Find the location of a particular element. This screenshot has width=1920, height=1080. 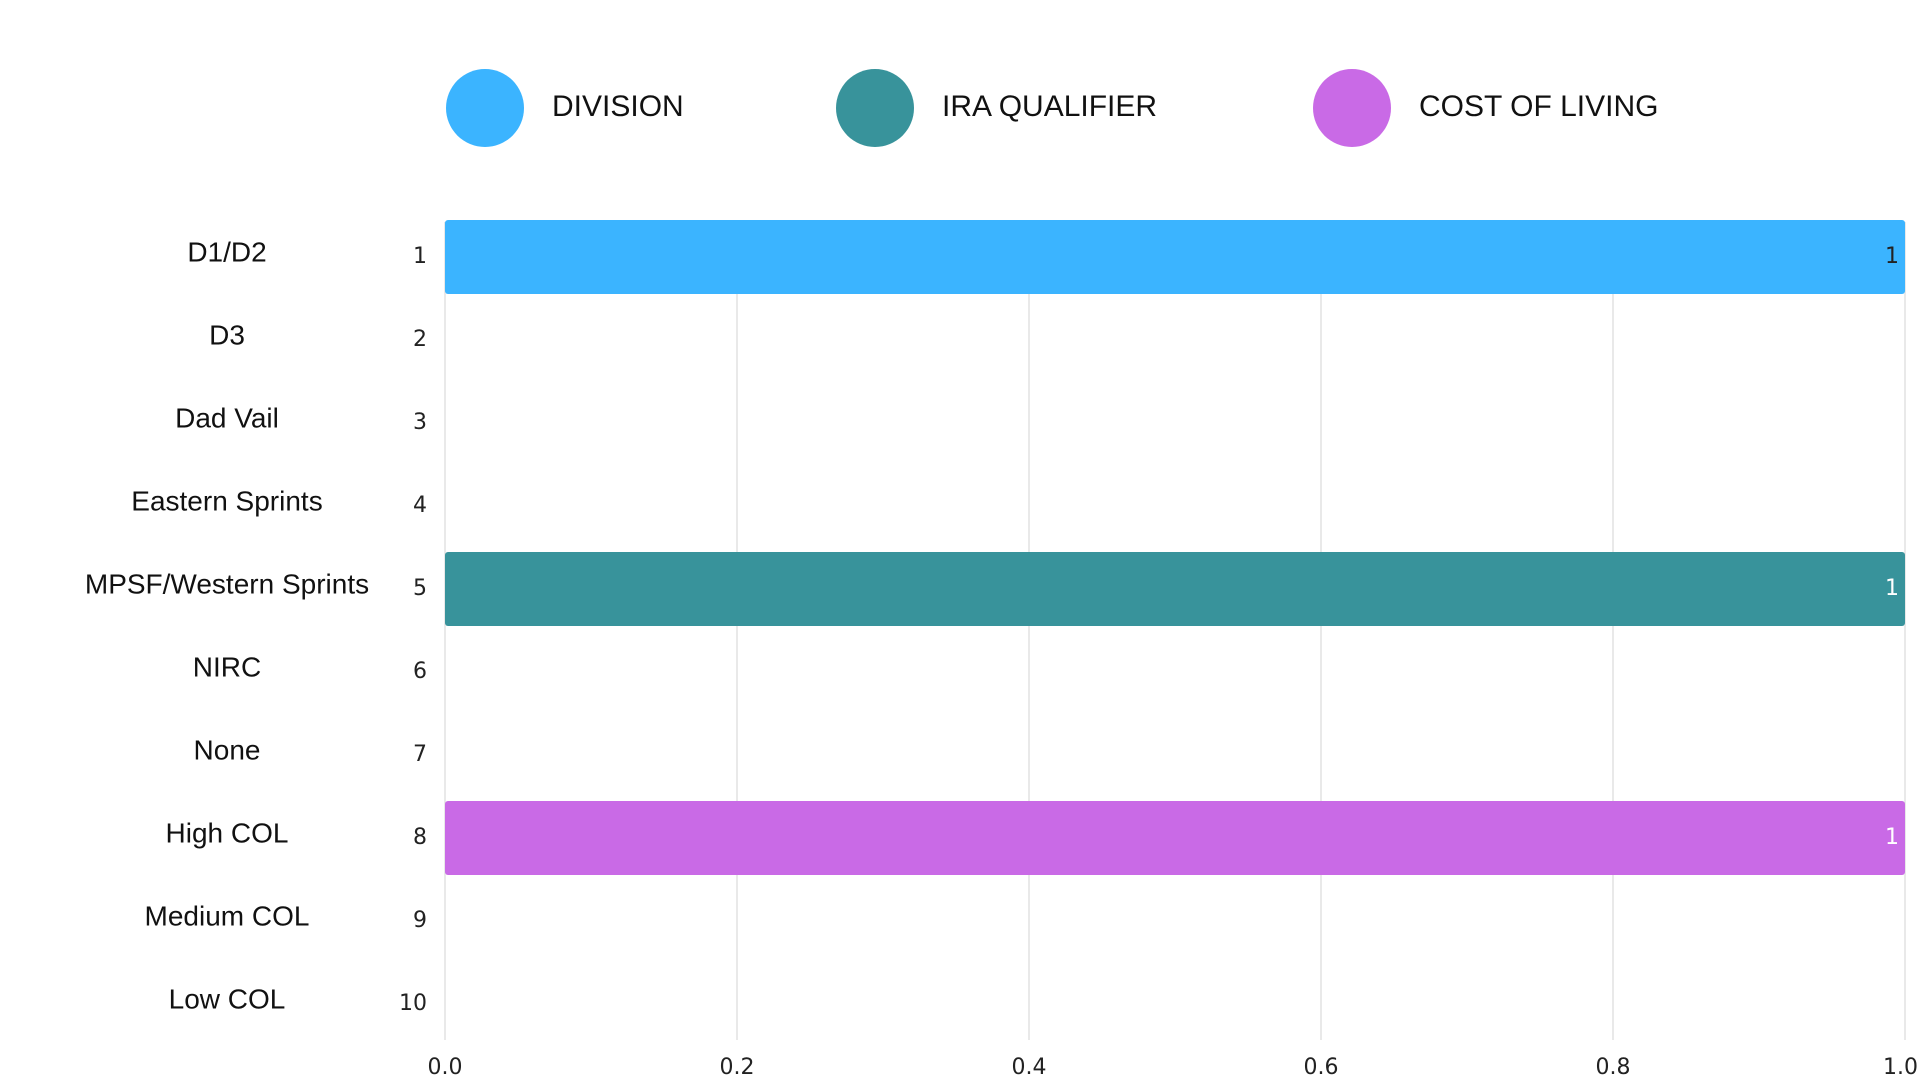

data-label-d1-d2: 1 is located at coordinates (1892, 256).